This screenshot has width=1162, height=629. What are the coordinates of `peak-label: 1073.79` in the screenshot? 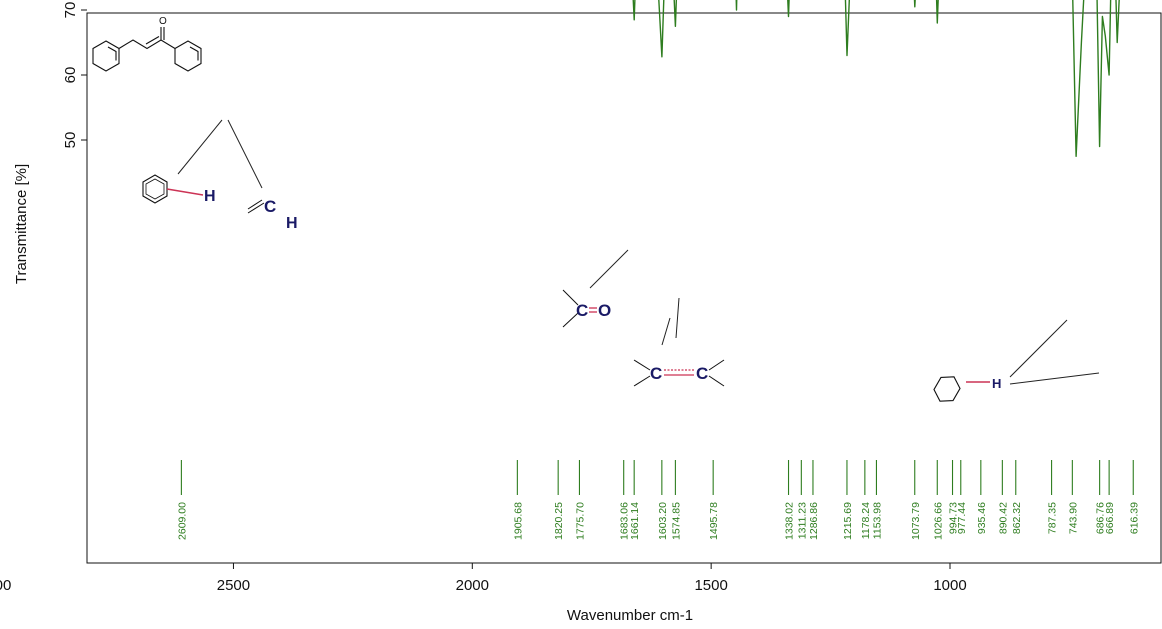 It's located at (916, 521).